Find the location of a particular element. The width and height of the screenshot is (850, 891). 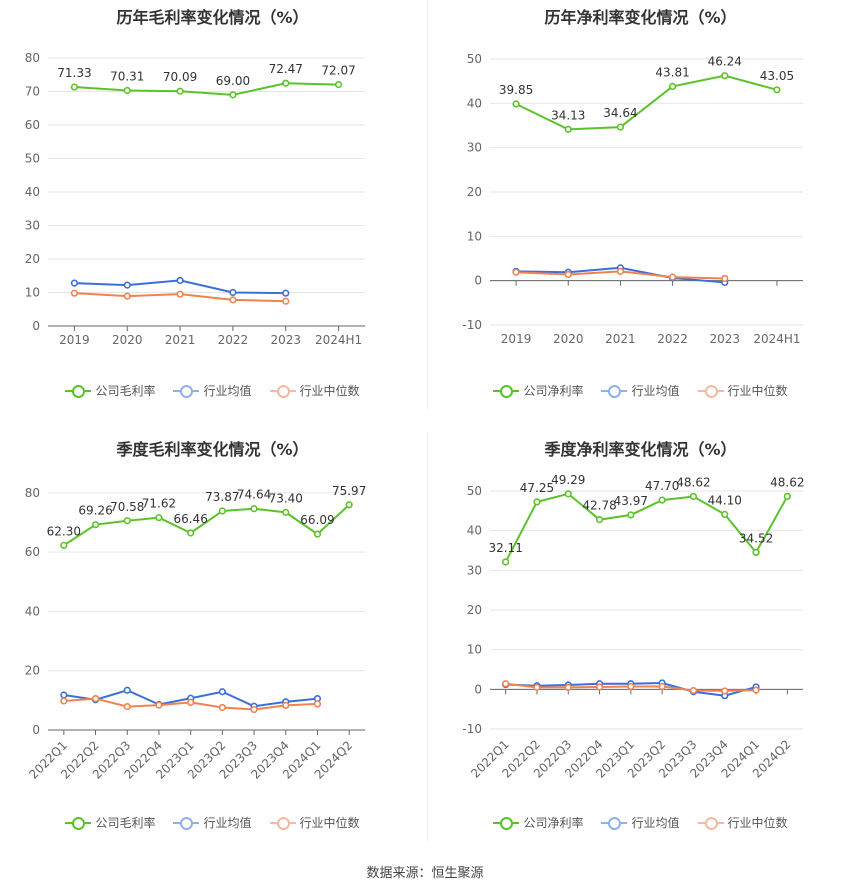

legend-swatch-company is located at coordinates (78, 823).